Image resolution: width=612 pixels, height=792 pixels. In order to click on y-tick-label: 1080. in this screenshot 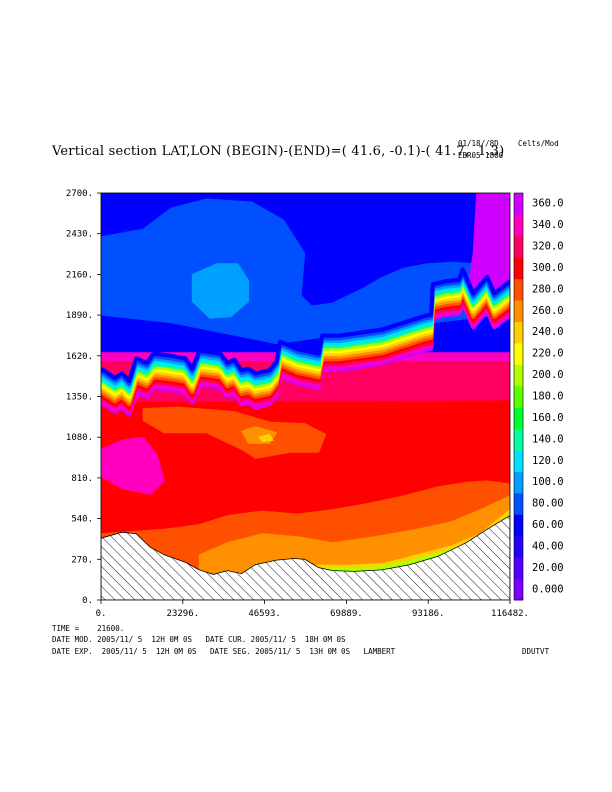, I will do `click(79, 438)`.